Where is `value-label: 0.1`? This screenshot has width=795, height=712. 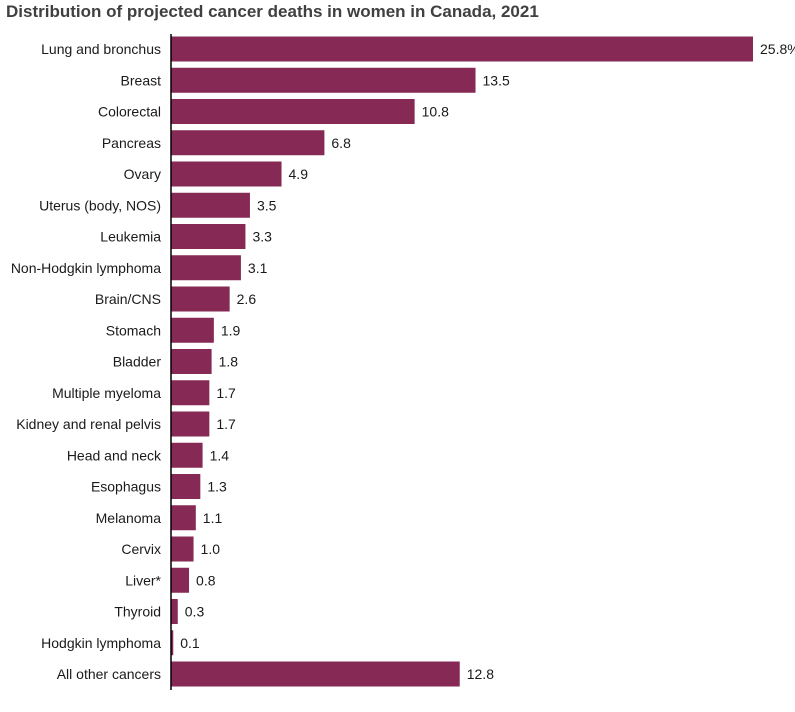 value-label: 0.1 is located at coordinates (190, 643).